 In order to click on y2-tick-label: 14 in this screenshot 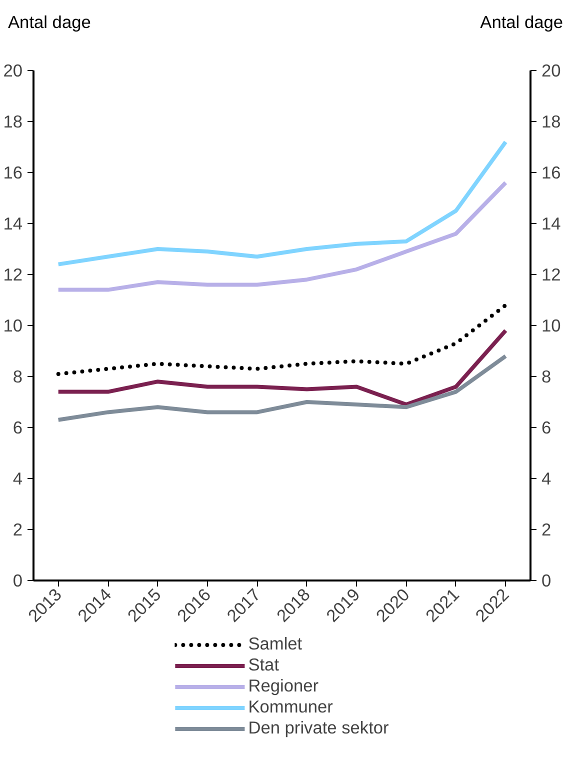, I will do `click(552, 224)`.